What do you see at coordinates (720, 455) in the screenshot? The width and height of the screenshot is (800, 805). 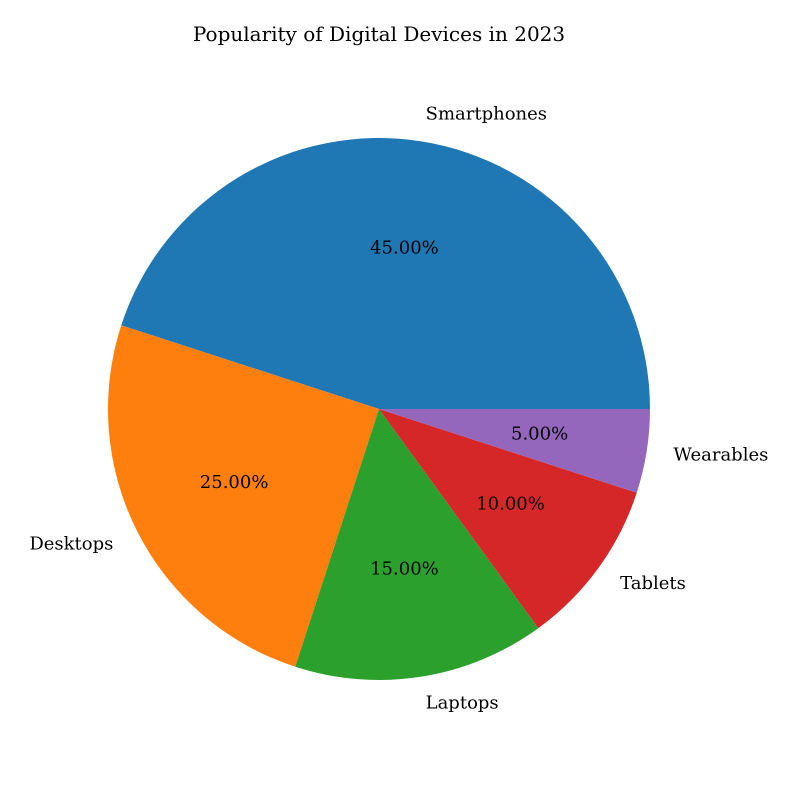 I see `slice-label-wearables: Wearables` at bounding box center [720, 455].